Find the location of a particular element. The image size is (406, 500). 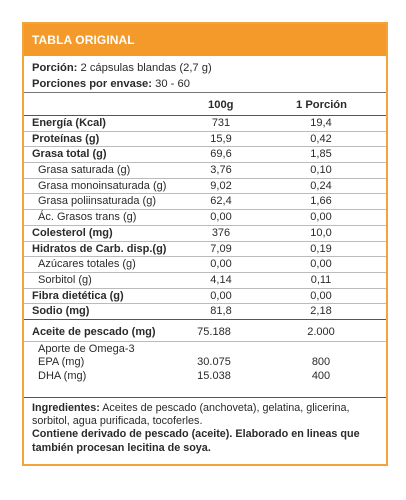

nutrient-row: Grasa monoinsaturada (g) 9,02 0,24 is located at coordinates (205, 187).